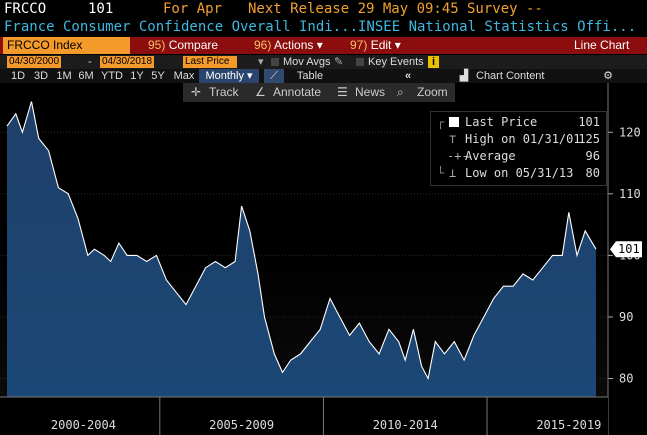 Image resolution: width=647 pixels, height=435 pixels. What do you see at coordinates (396, 62) in the screenshot?
I see `key-events-label: Key Events` at bounding box center [396, 62].